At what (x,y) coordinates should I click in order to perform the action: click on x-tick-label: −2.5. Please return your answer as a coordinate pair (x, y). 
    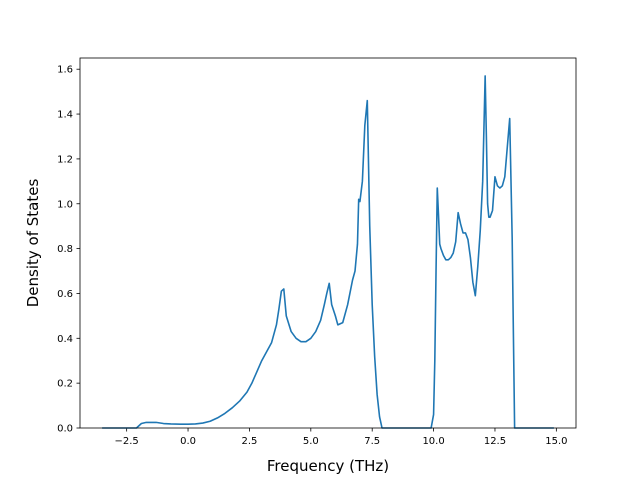
    Looking at the image, I should click on (127, 441).